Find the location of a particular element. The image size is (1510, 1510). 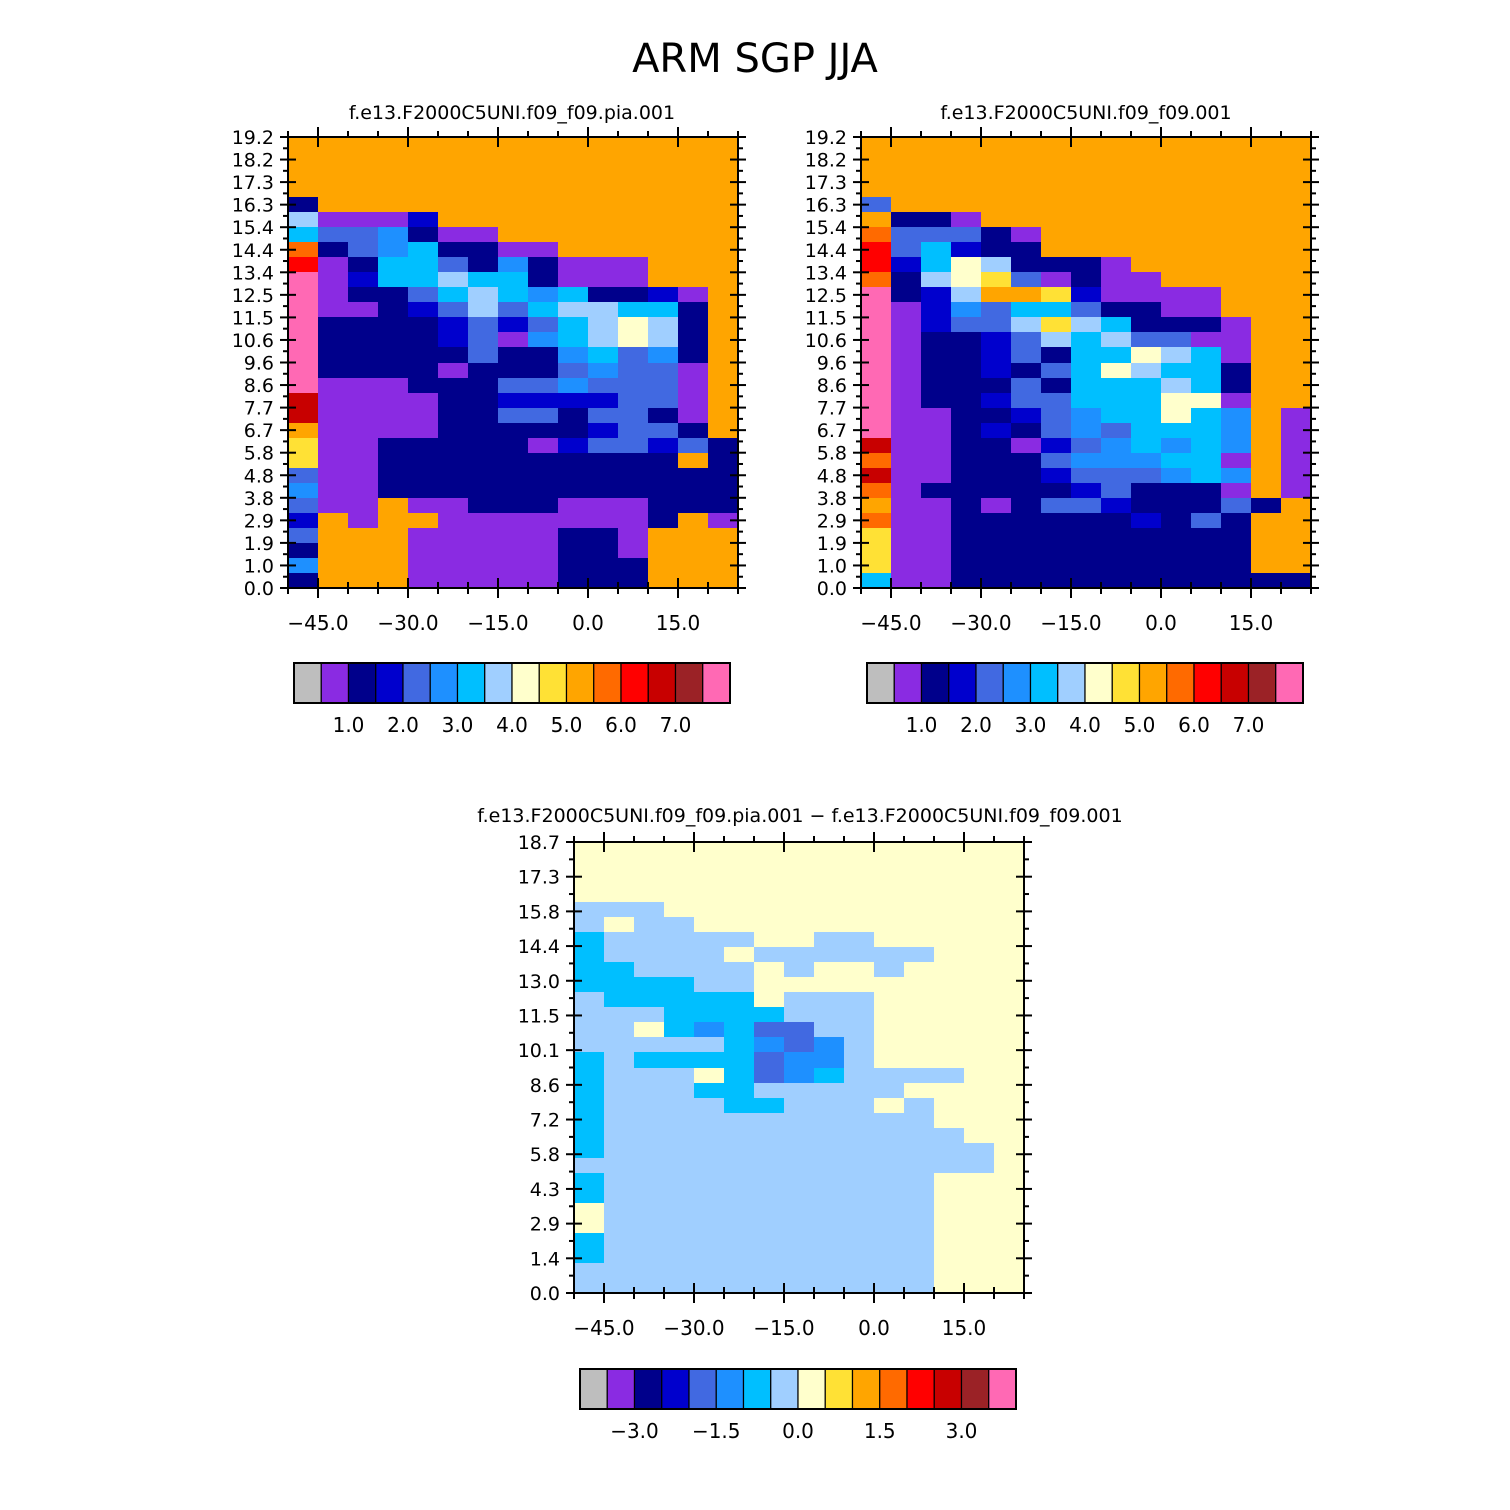

panel-difference-heatmap is located at coordinates (799, 1067).